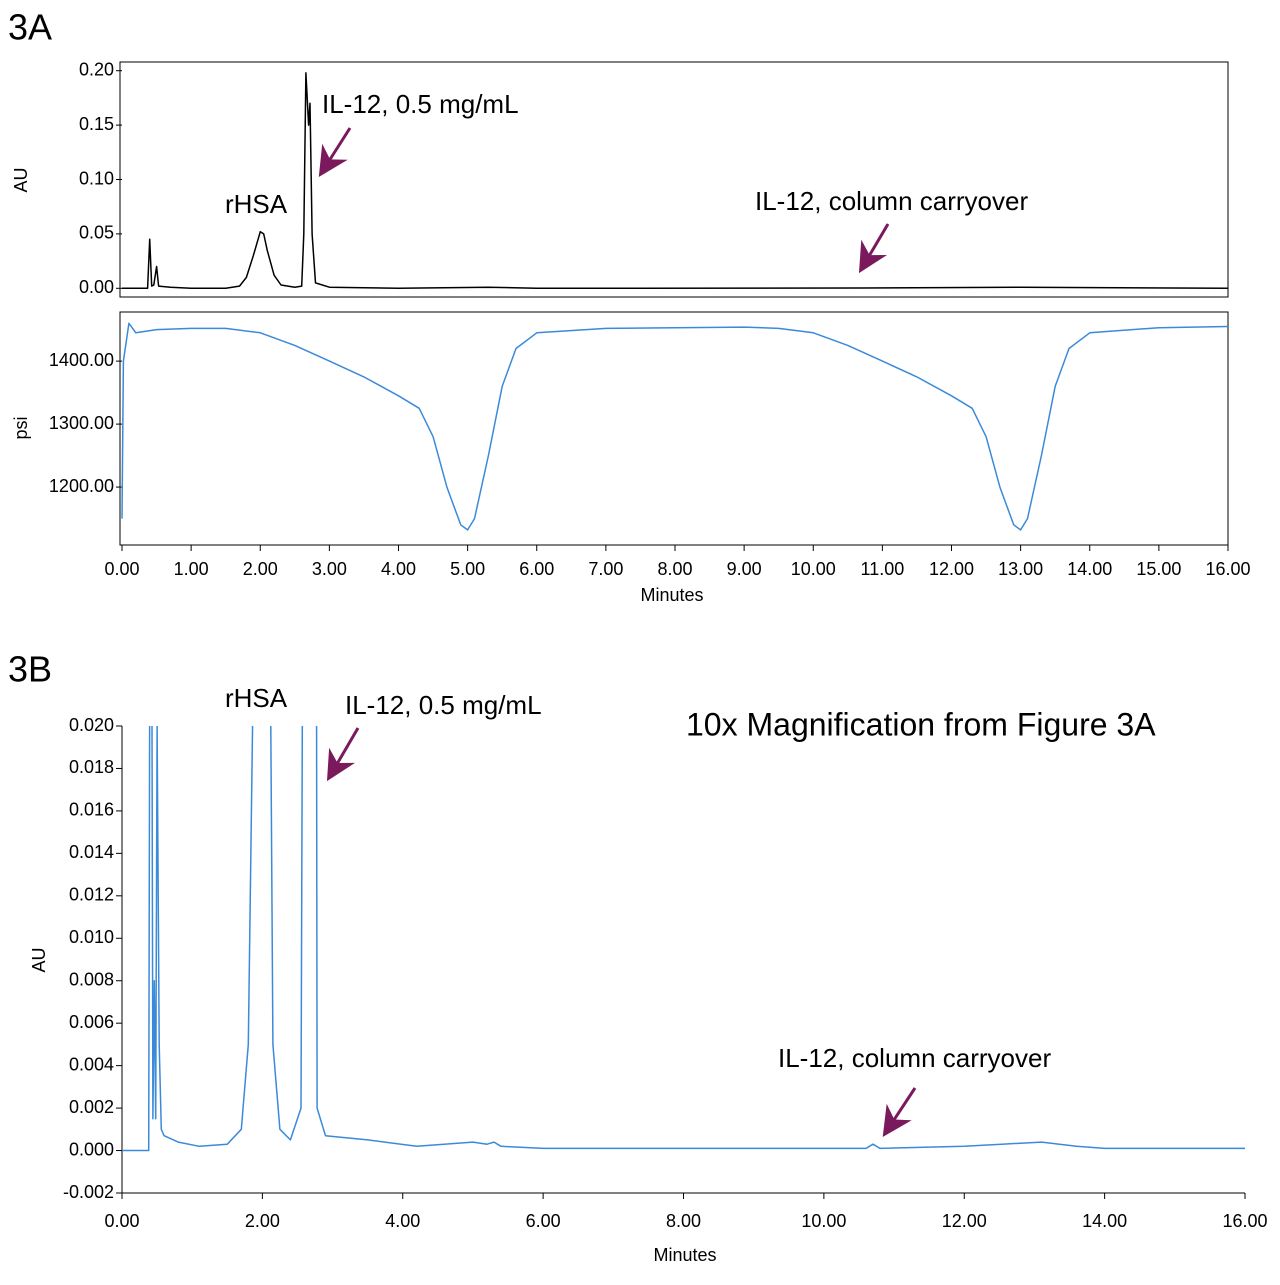 This screenshot has width=1280, height=1285. Describe the element at coordinates (30, 669) in the screenshot. I see `panel-label: 3B` at that location.